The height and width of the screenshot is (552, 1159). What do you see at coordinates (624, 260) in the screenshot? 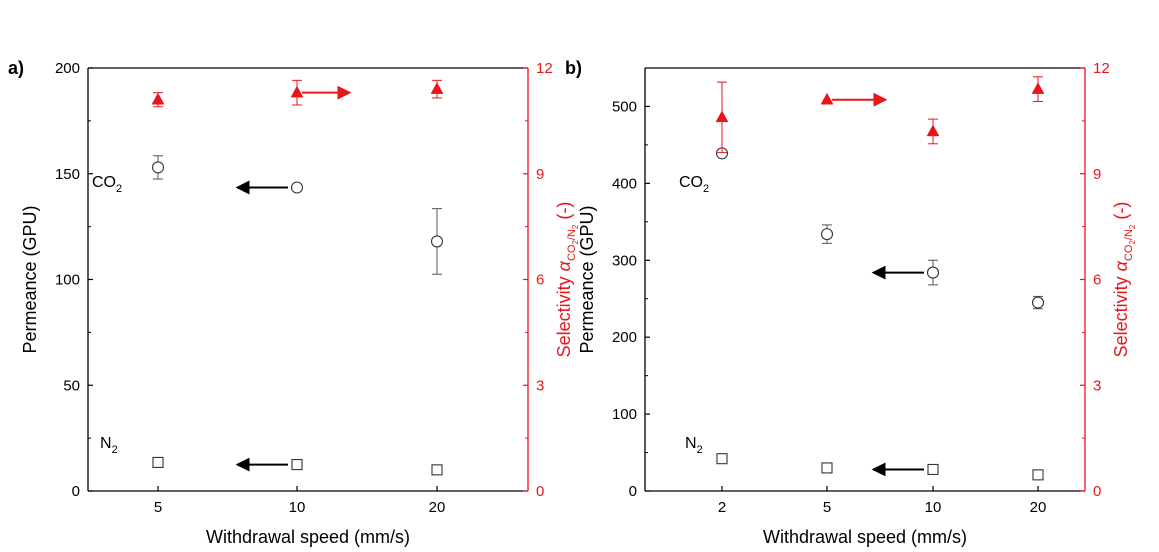
I see `y-left-tick-label: 300` at bounding box center [624, 260].